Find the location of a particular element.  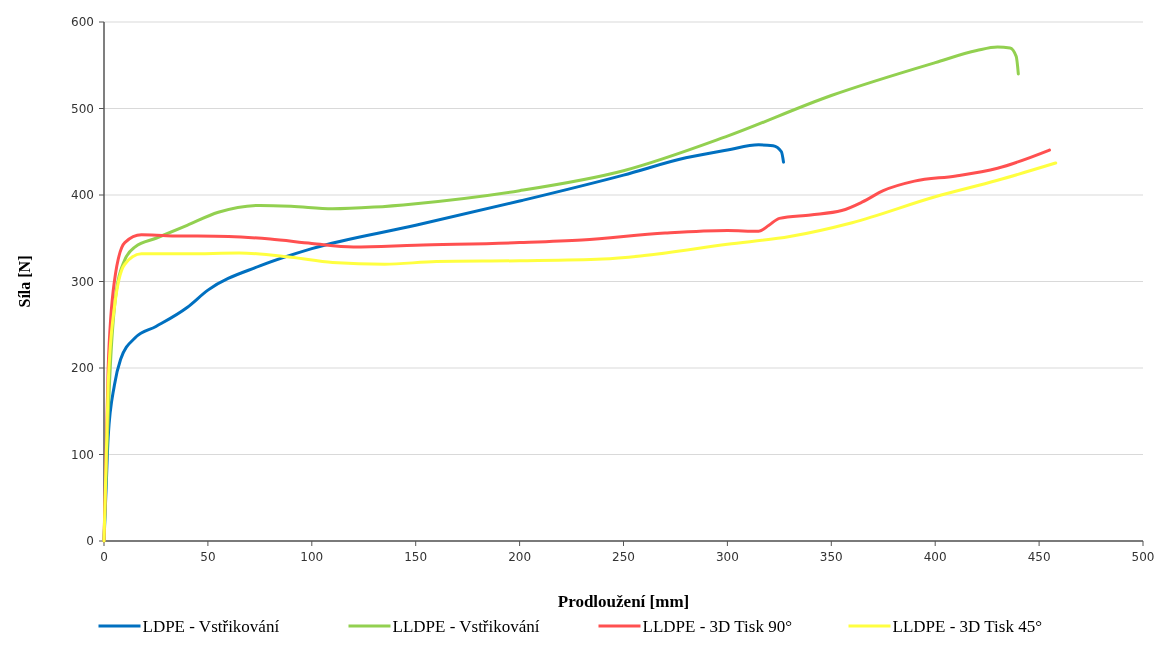

y-tick-label: 500 is located at coordinates (82, 108).